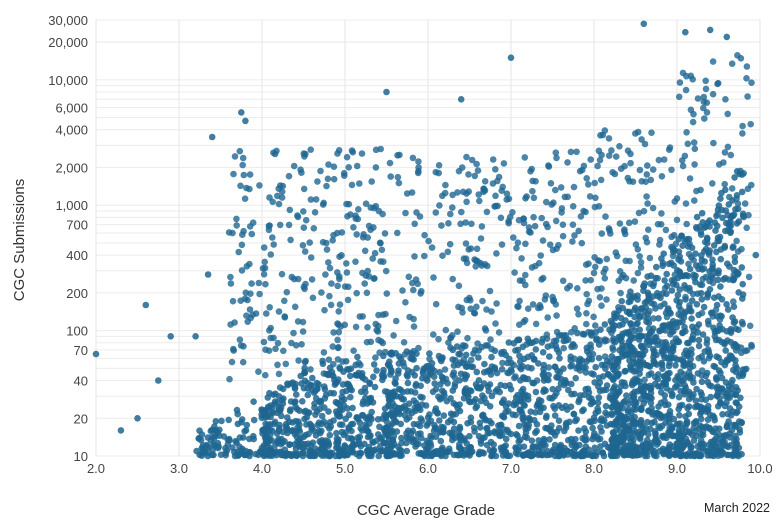 The image size is (778, 528). Describe the element at coordinates (345, 468) in the screenshot. I see `x-tick-label: 5.0` at that location.